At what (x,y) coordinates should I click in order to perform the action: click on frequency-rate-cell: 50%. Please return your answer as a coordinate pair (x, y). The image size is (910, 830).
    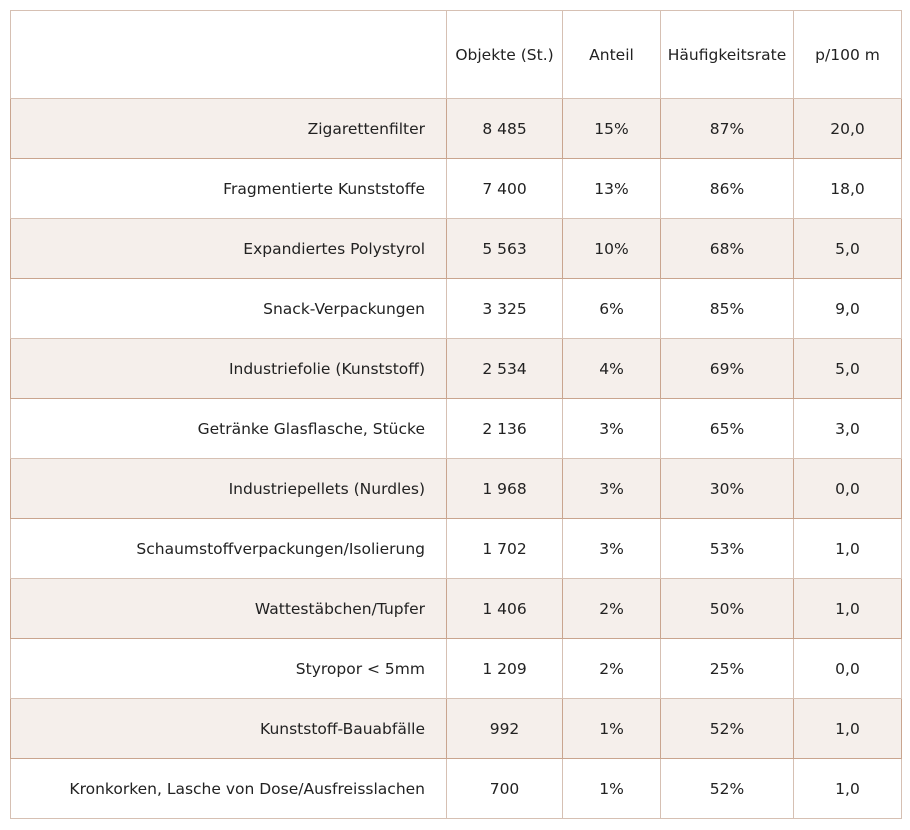
    Looking at the image, I should click on (727, 608).